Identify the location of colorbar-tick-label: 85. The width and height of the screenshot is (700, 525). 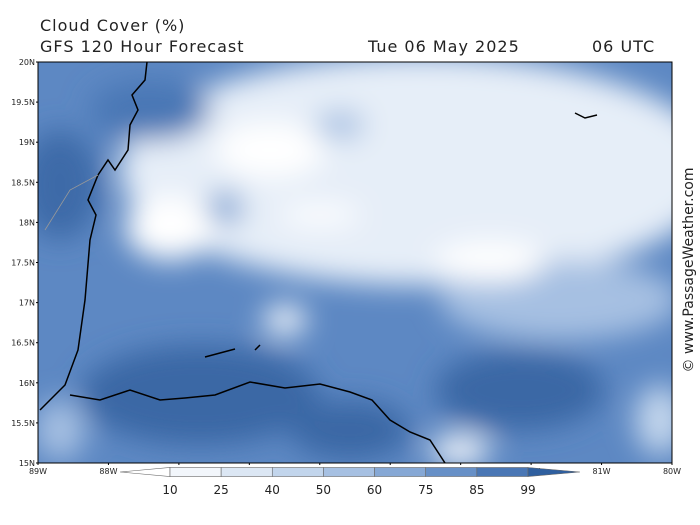
(476, 490).